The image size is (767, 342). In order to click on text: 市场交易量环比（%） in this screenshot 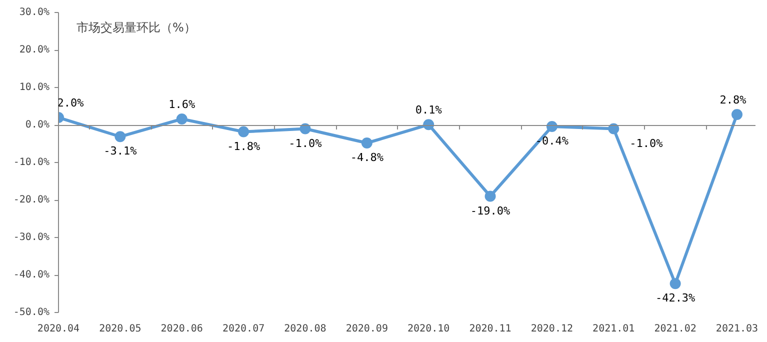, I will do `click(136, 27)`.